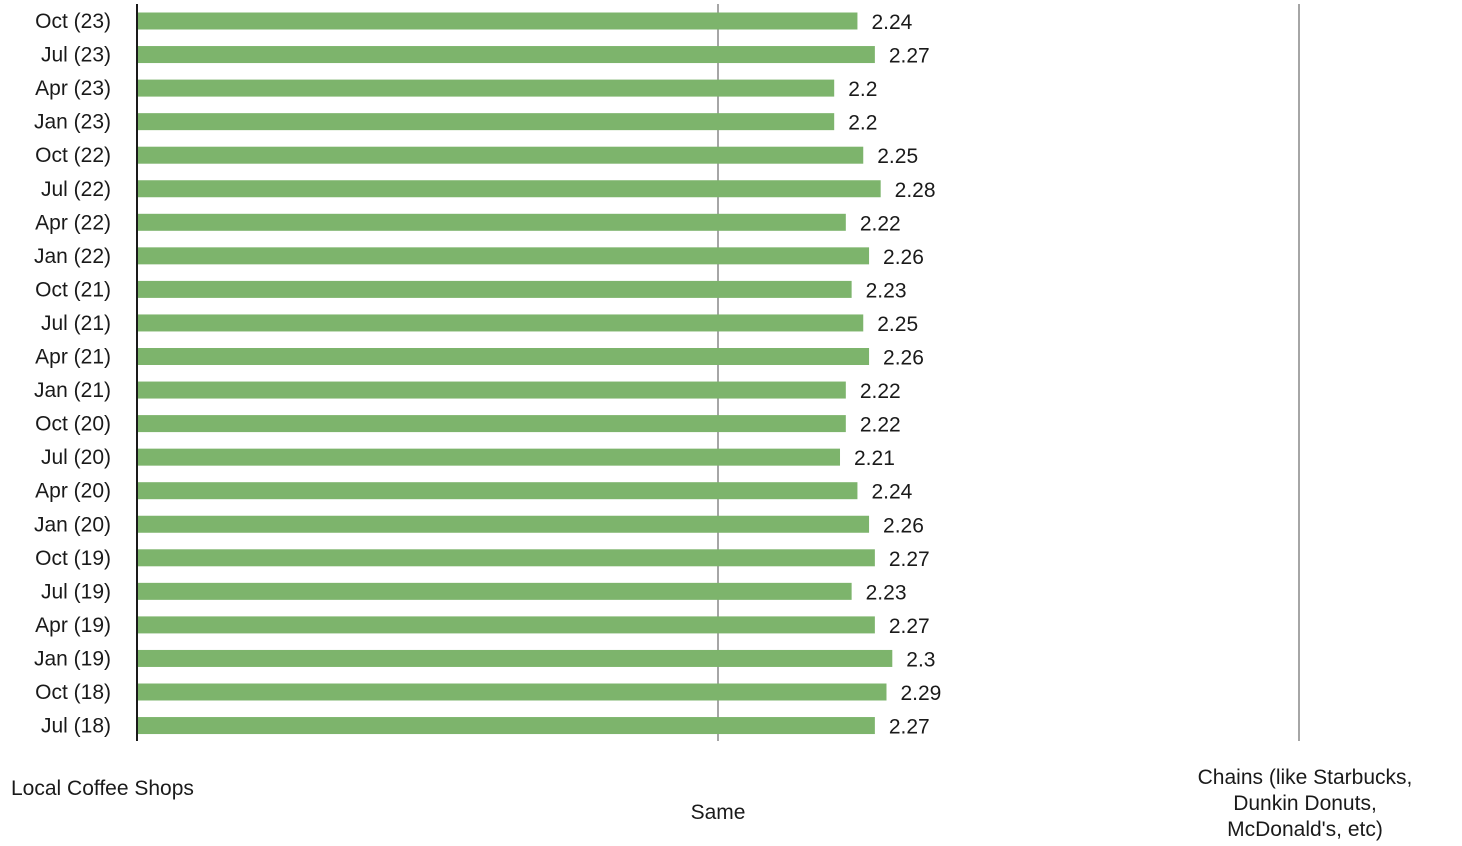 The image size is (1462, 846). Describe the element at coordinates (718, 812) in the screenshot. I see `scale-label-middle: Same` at that location.